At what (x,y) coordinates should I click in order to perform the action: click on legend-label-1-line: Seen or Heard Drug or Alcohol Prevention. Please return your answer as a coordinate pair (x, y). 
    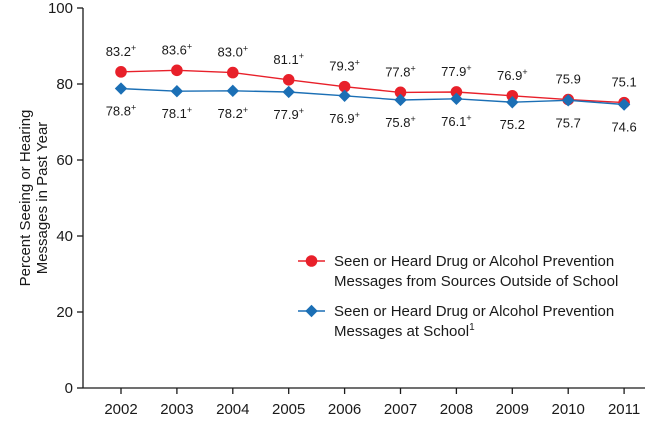
    Looking at the image, I should click on (474, 261).